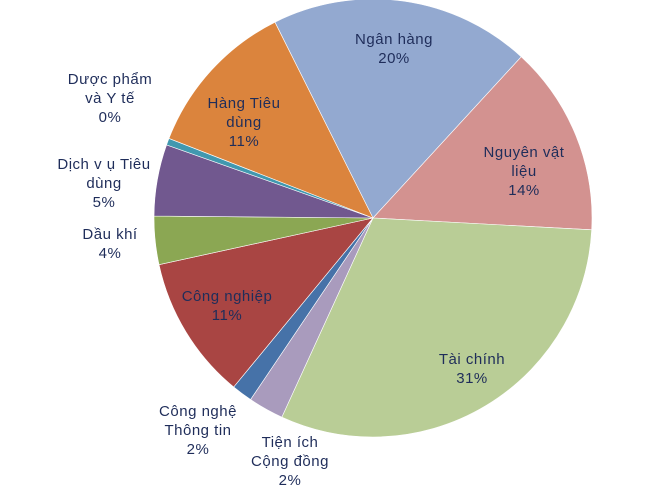 The height and width of the screenshot is (491, 660). I want to click on slice-label-line: Nguyên vật, so click(524, 152).